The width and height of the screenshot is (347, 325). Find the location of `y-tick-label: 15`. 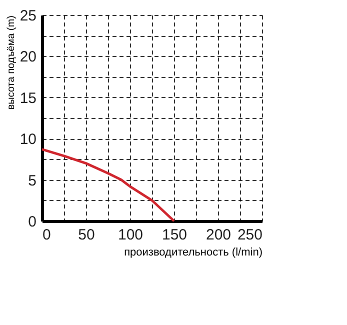

y-tick-label: 15 is located at coordinates (28, 98).